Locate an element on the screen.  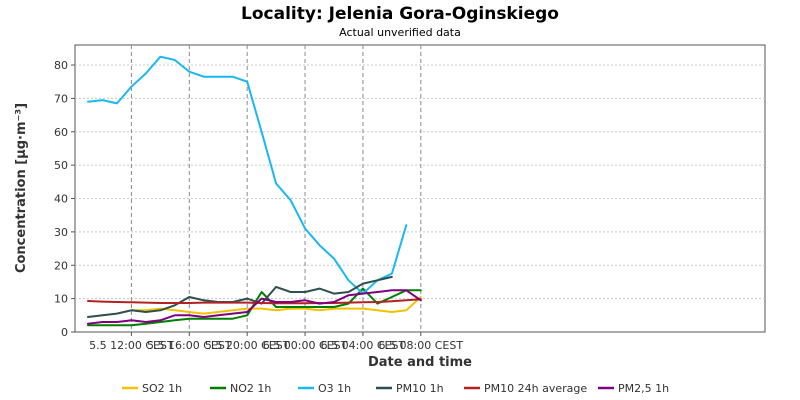
legend-item: PM10 24h average is located at coordinates (525, 388).